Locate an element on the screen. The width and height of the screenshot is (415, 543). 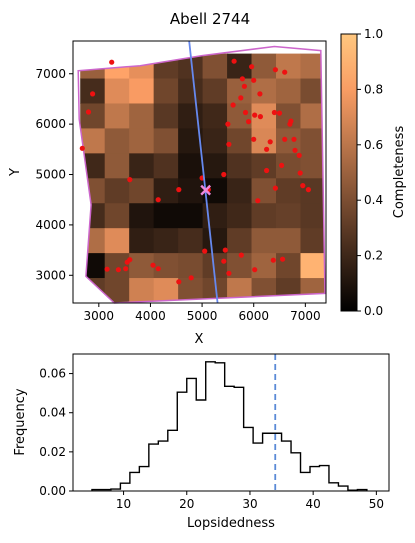
y-tick-label: 0.06 is located at coordinates (52, 374).